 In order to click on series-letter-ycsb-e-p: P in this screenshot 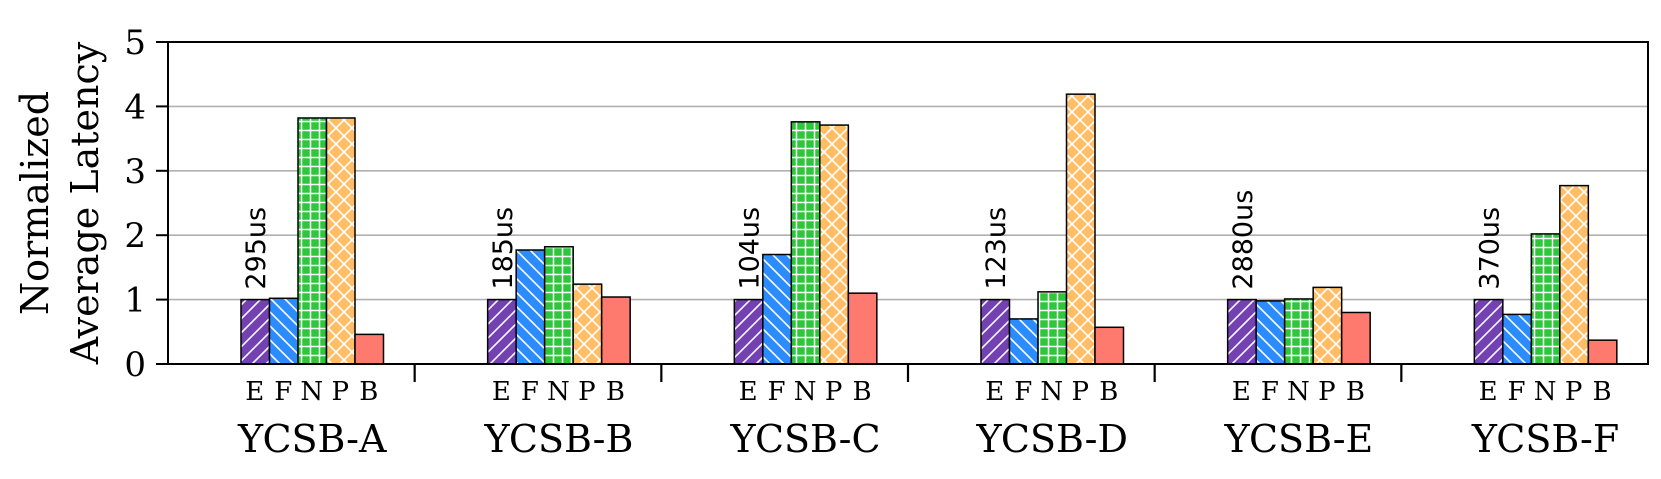, I will do `click(1327, 392)`.